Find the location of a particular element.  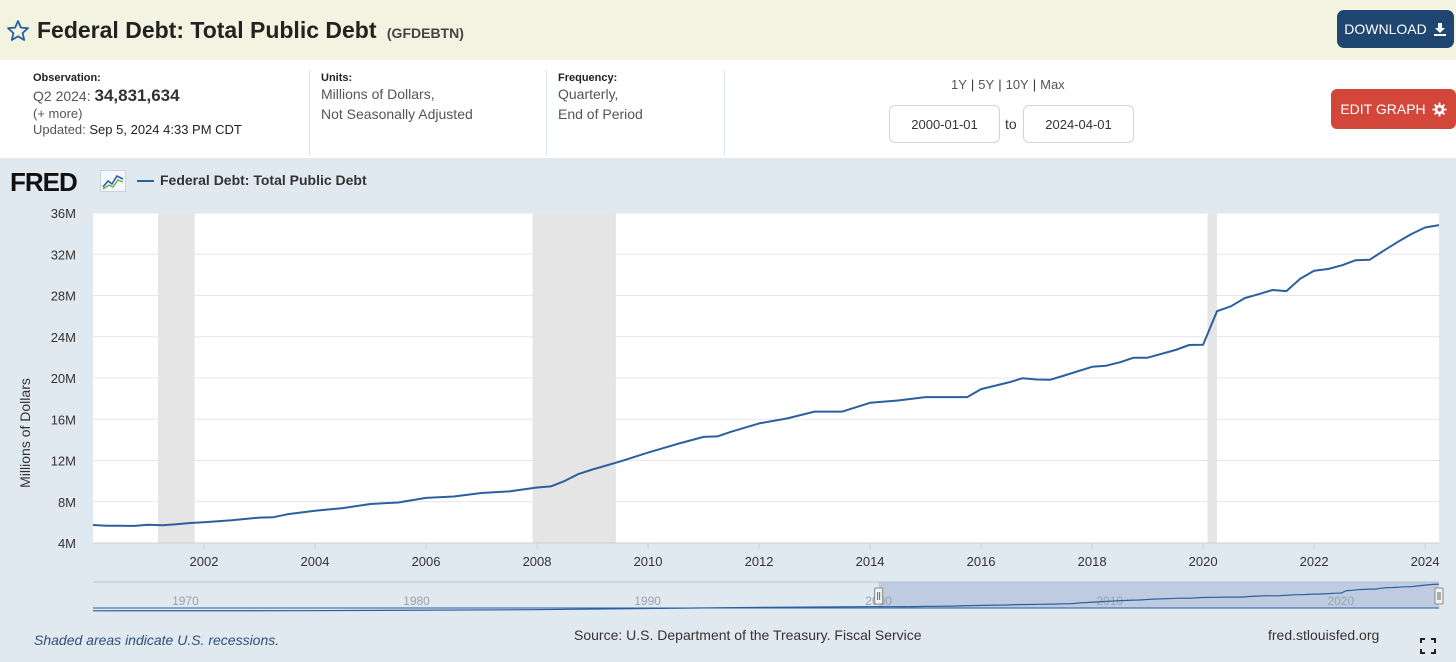

y-axis-label: Millions of Dollars is located at coordinates (25, 433).